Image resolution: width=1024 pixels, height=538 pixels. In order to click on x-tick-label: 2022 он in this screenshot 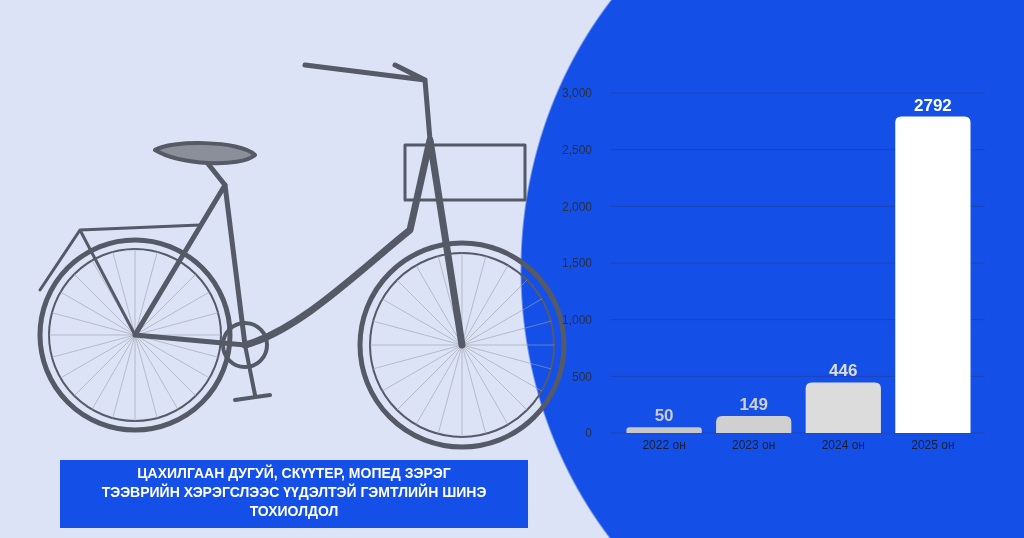, I will do `click(664, 445)`.